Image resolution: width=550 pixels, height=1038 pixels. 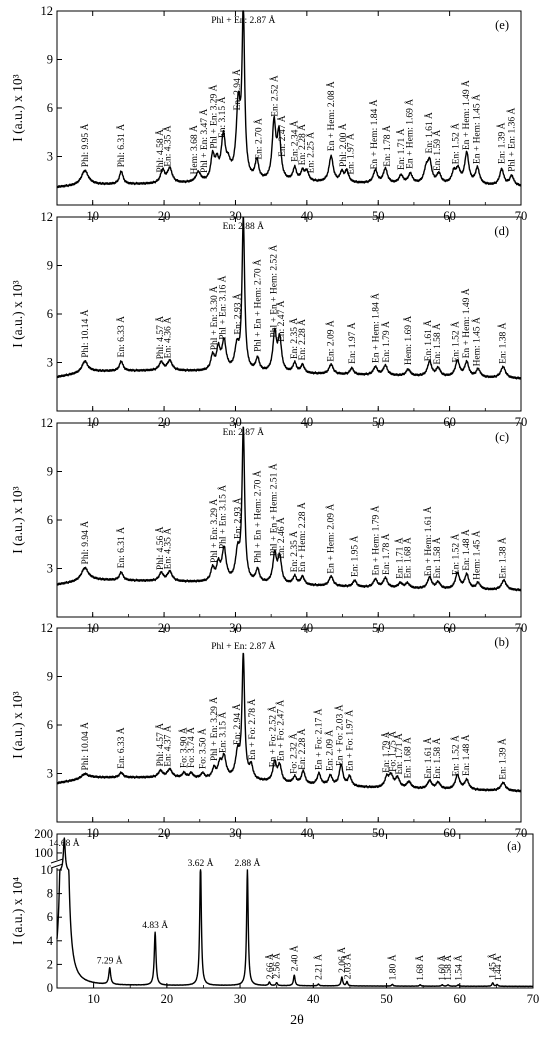 What do you see at coordinates (466, 115) in the screenshot?
I see `peak-annotation: En + Hem: 1.49 Å` at bounding box center [466, 115].